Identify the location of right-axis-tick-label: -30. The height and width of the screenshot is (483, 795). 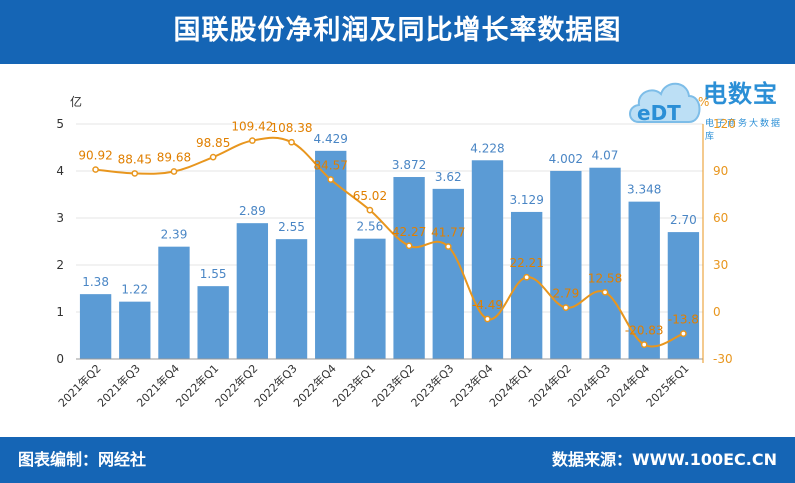
(723, 359).